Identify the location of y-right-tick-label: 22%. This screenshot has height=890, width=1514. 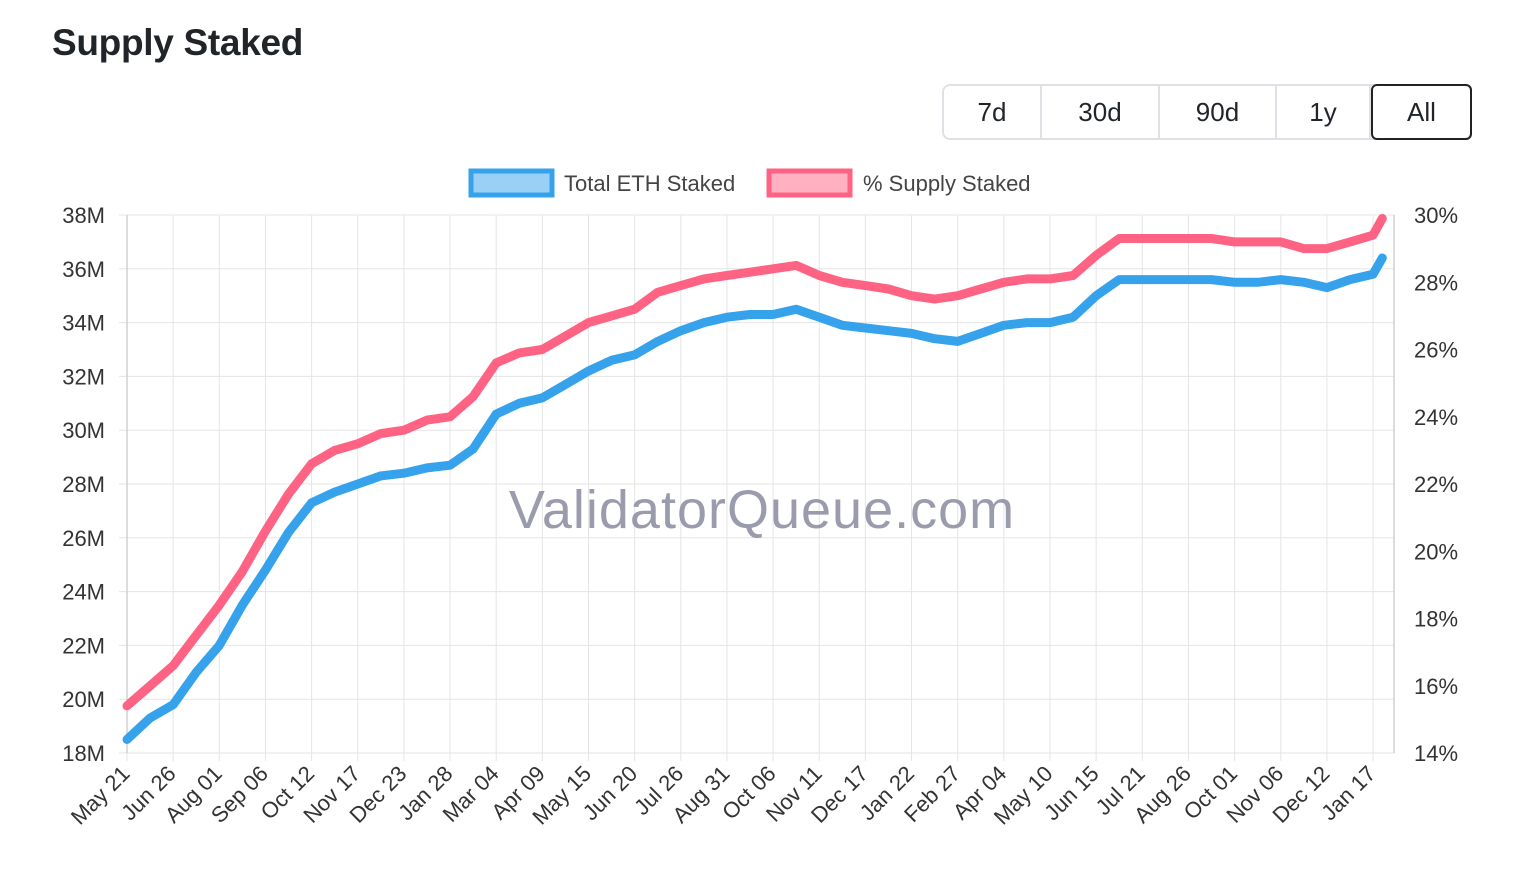
(1436, 484).